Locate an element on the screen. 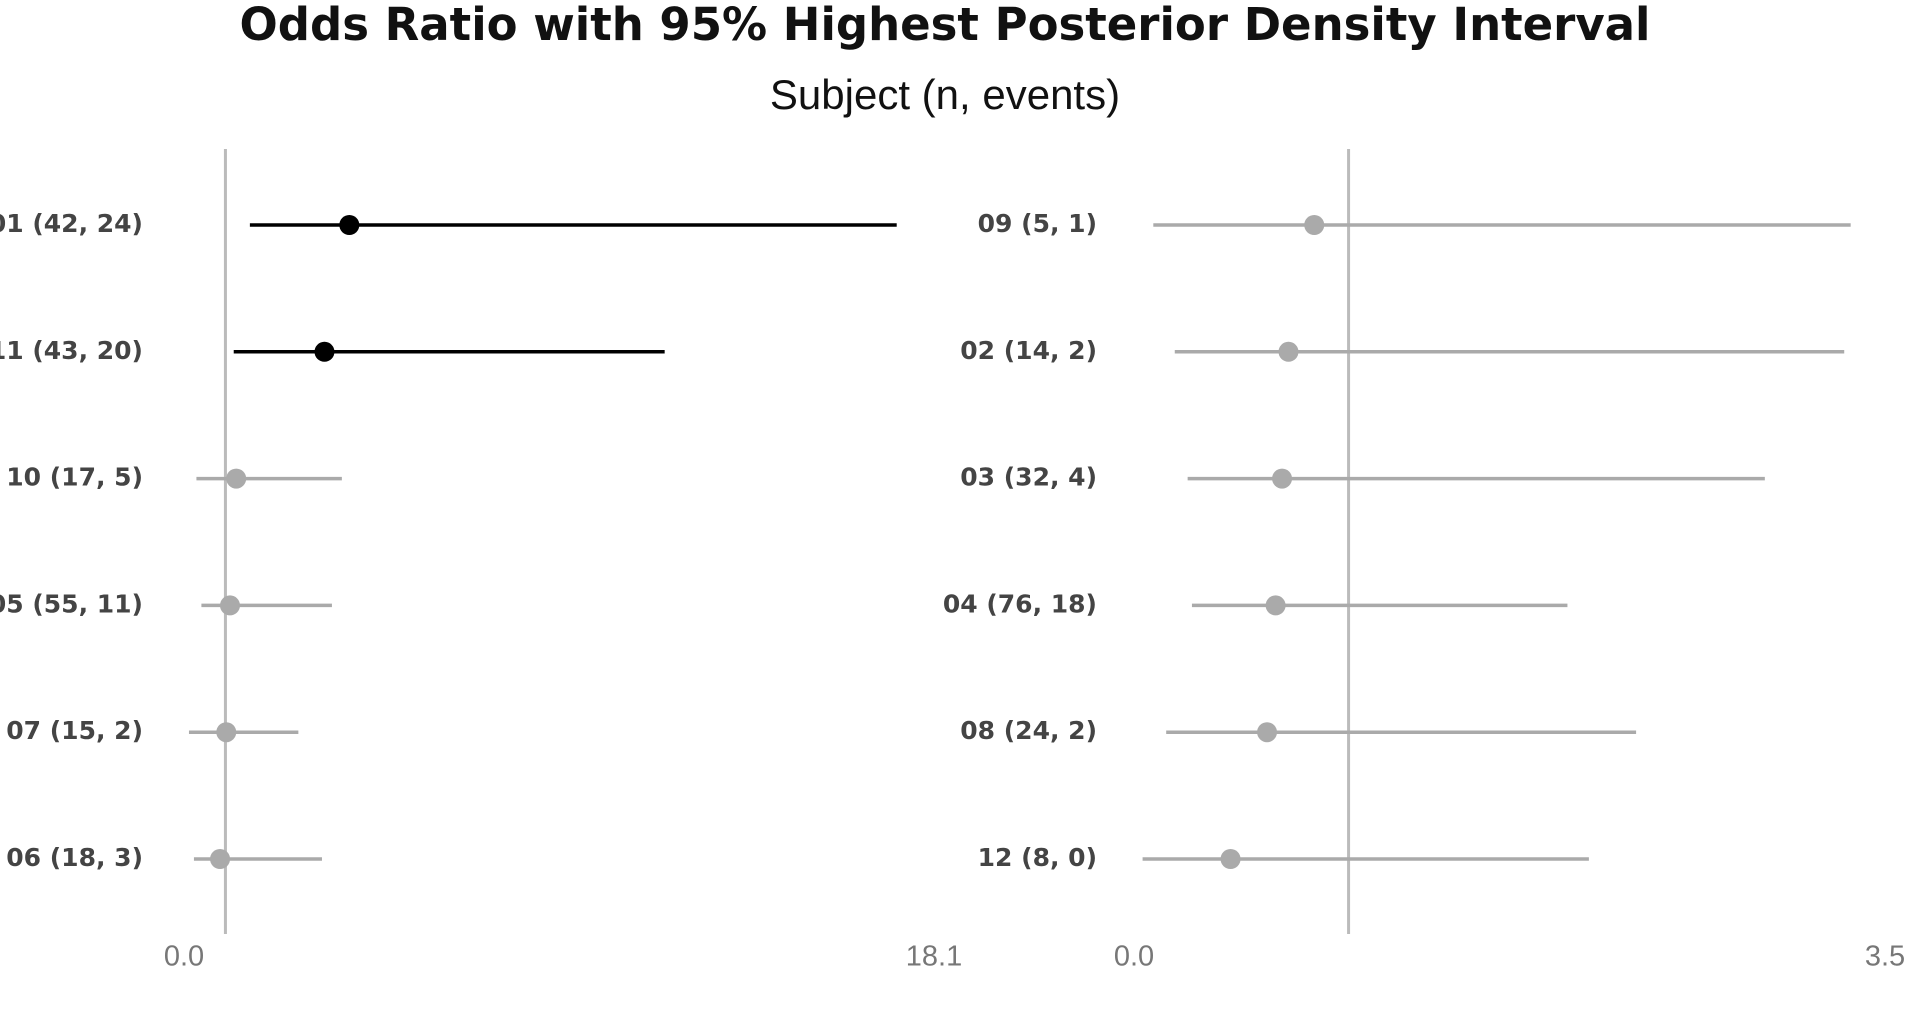 This screenshot has width=1920, height=1020. row-label: 12 (8, 0) is located at coordinates (1037, 857).